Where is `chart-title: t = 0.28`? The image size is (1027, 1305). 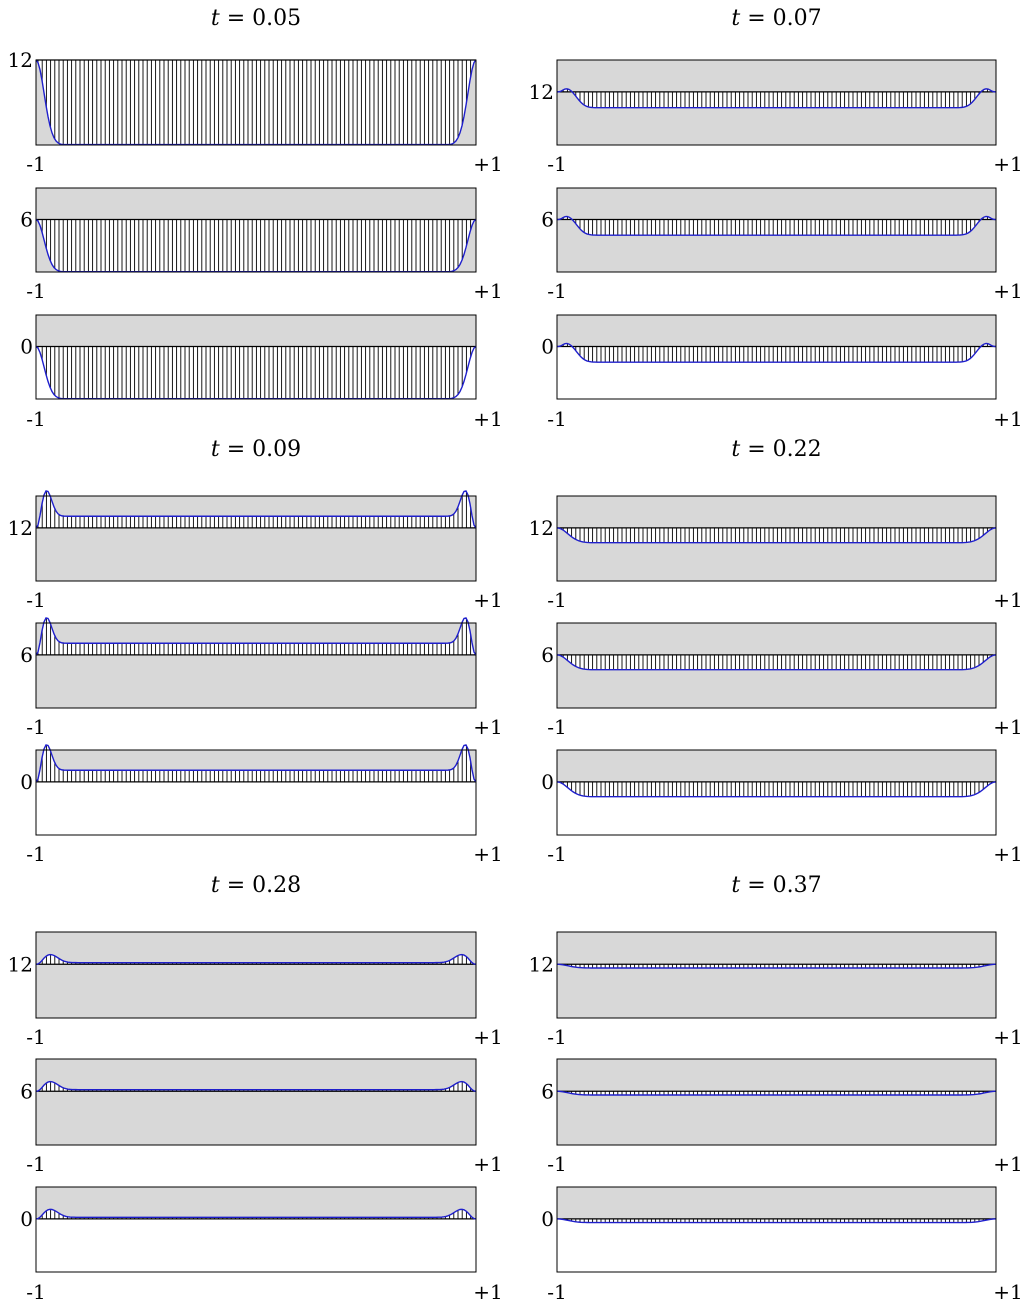
chart-title: t = 0.28 is located at coordinates (256, 885).